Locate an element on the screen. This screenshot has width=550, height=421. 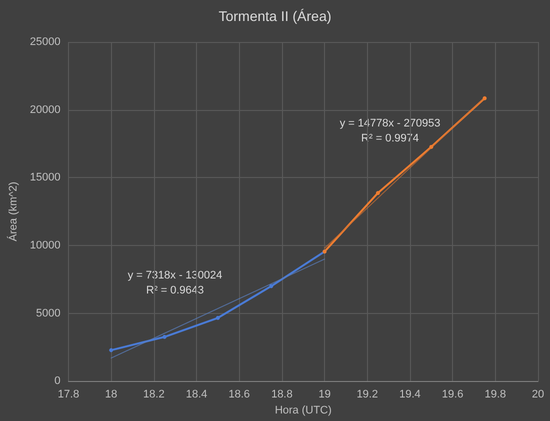
y-tick-label: 25000 is located at coordinates (45, 42).